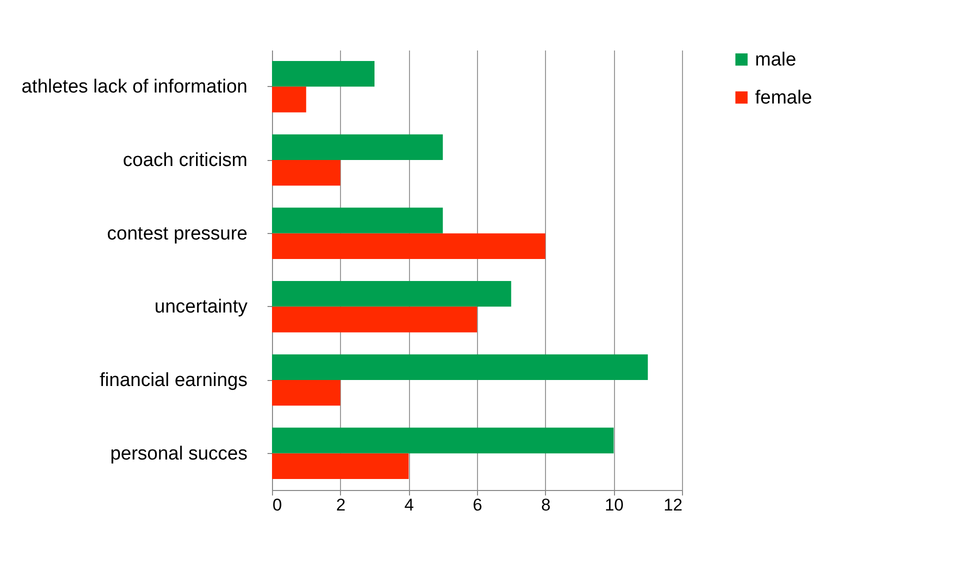  Describe the element at coordinates (775, 60) in the screenshot. I see `legend-label: male` at that location.